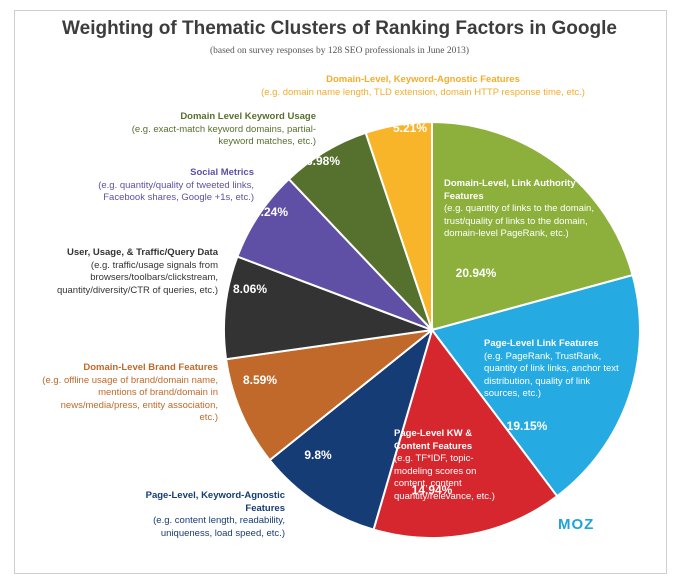  Describe the element at coordinates (423, 79) in the screenshot. I see `label-head: Domain-Level, Keyword-Agnostic Features` at that location.